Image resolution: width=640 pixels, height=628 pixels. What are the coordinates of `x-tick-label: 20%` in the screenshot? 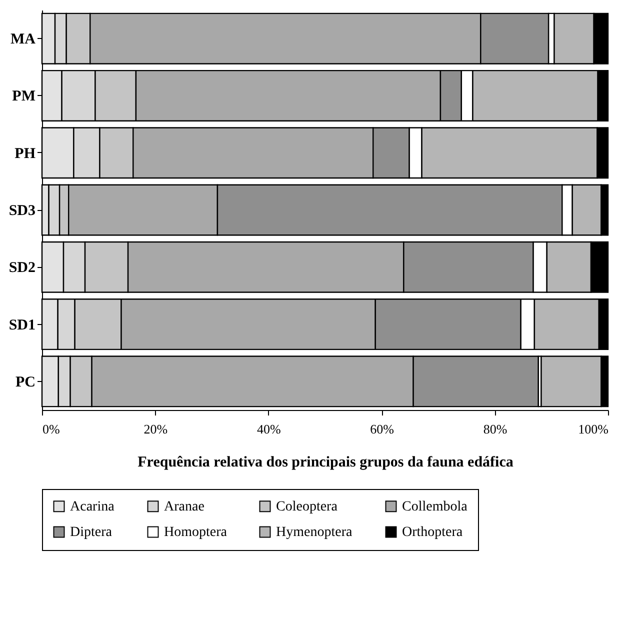 It's located at (156, 429).